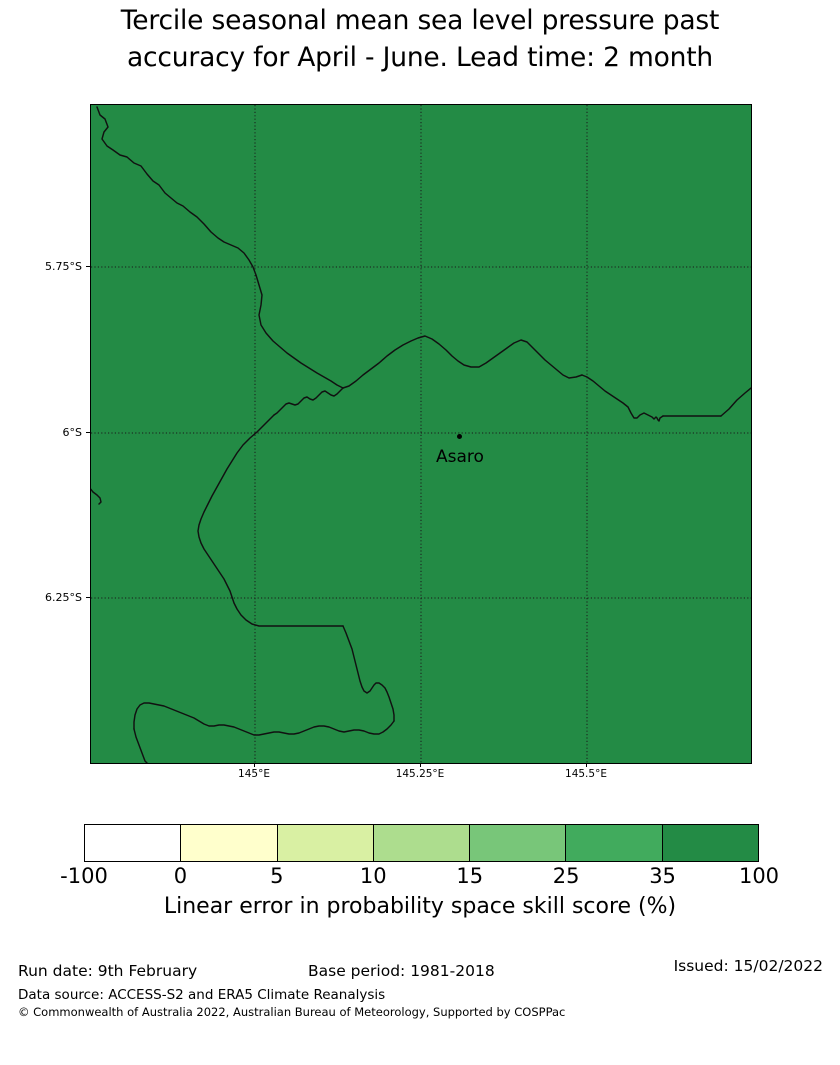 The width and height of the screenshot is (840, 1065). What do you see at coordinates (84, 876) in the screenshot?
I see `colorbar-tick--100: -100` at bounding box center [84, 876].